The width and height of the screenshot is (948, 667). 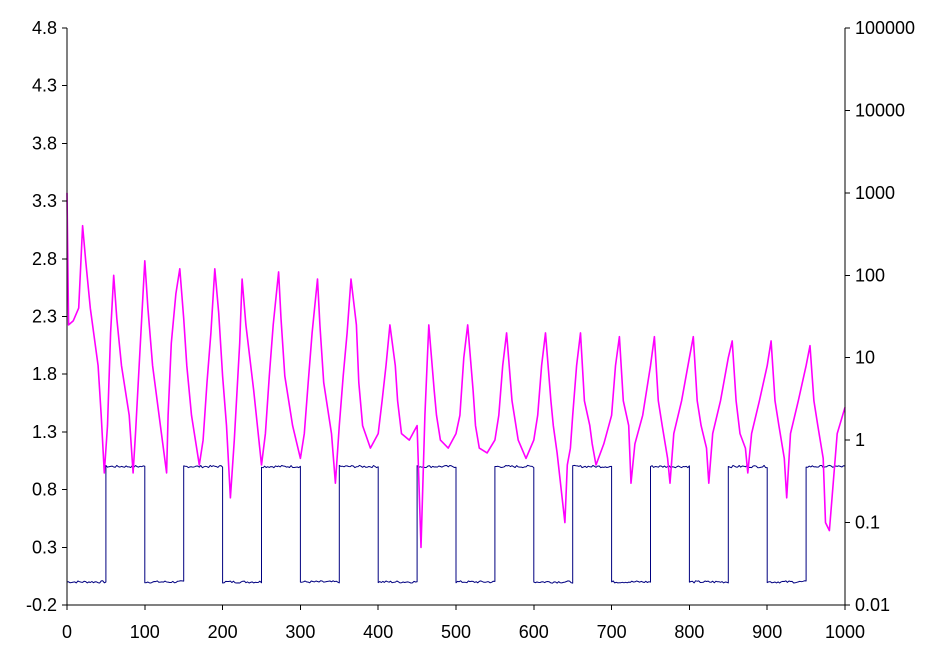 I want to click on y-right-tick-label: 1, so click(x=860, y=440).